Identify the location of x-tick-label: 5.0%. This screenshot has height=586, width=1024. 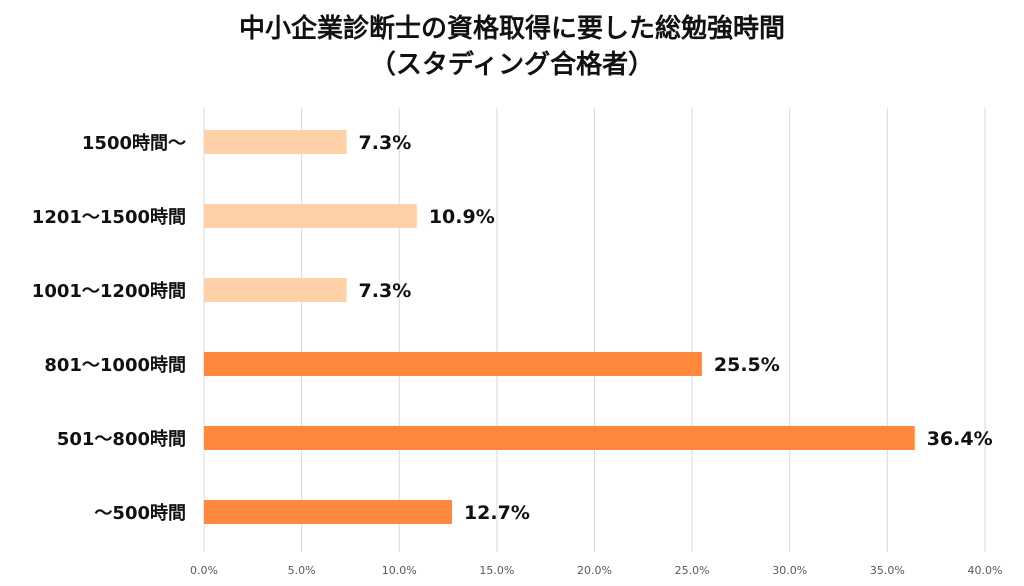
(302, 570).